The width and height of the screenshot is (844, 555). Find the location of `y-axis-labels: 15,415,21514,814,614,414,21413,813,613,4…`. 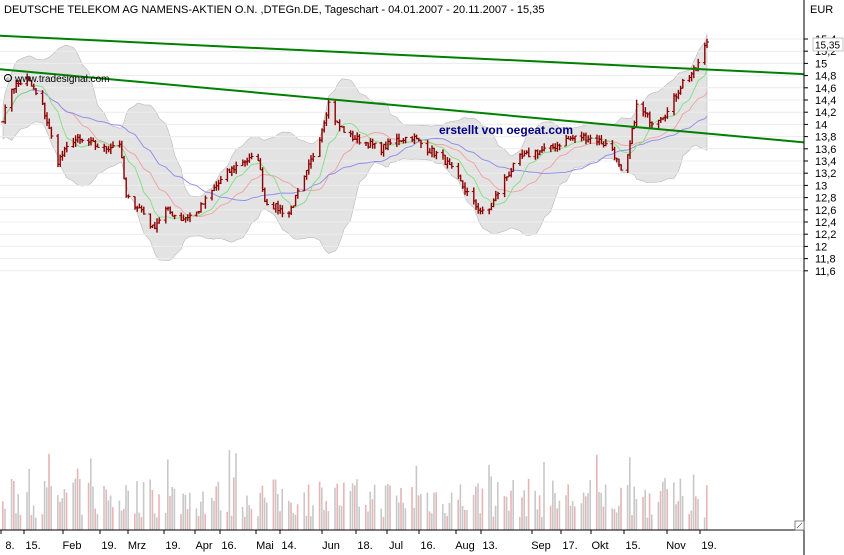

y-axis-labels: 15,415,21514,814,614,414,21413,813,613,4… is located at coordinates (820, 156).